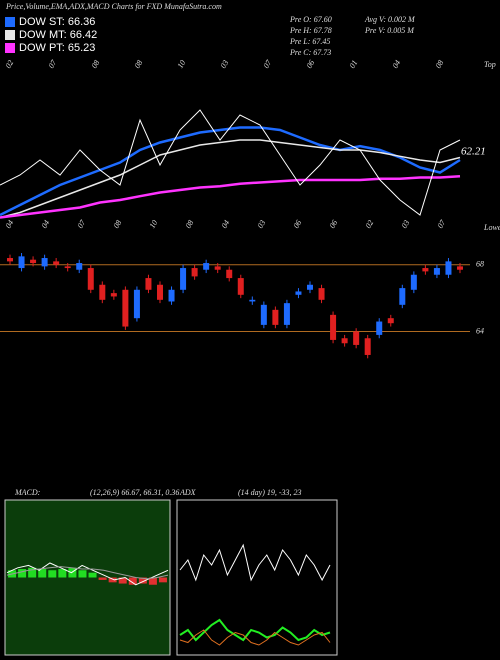 The height and width of the screenshot is (660, 500). What do you see at coordinates (188, 492) in the screenshot?
I see `panel-title: ADX` at bounding box center [188, 492].